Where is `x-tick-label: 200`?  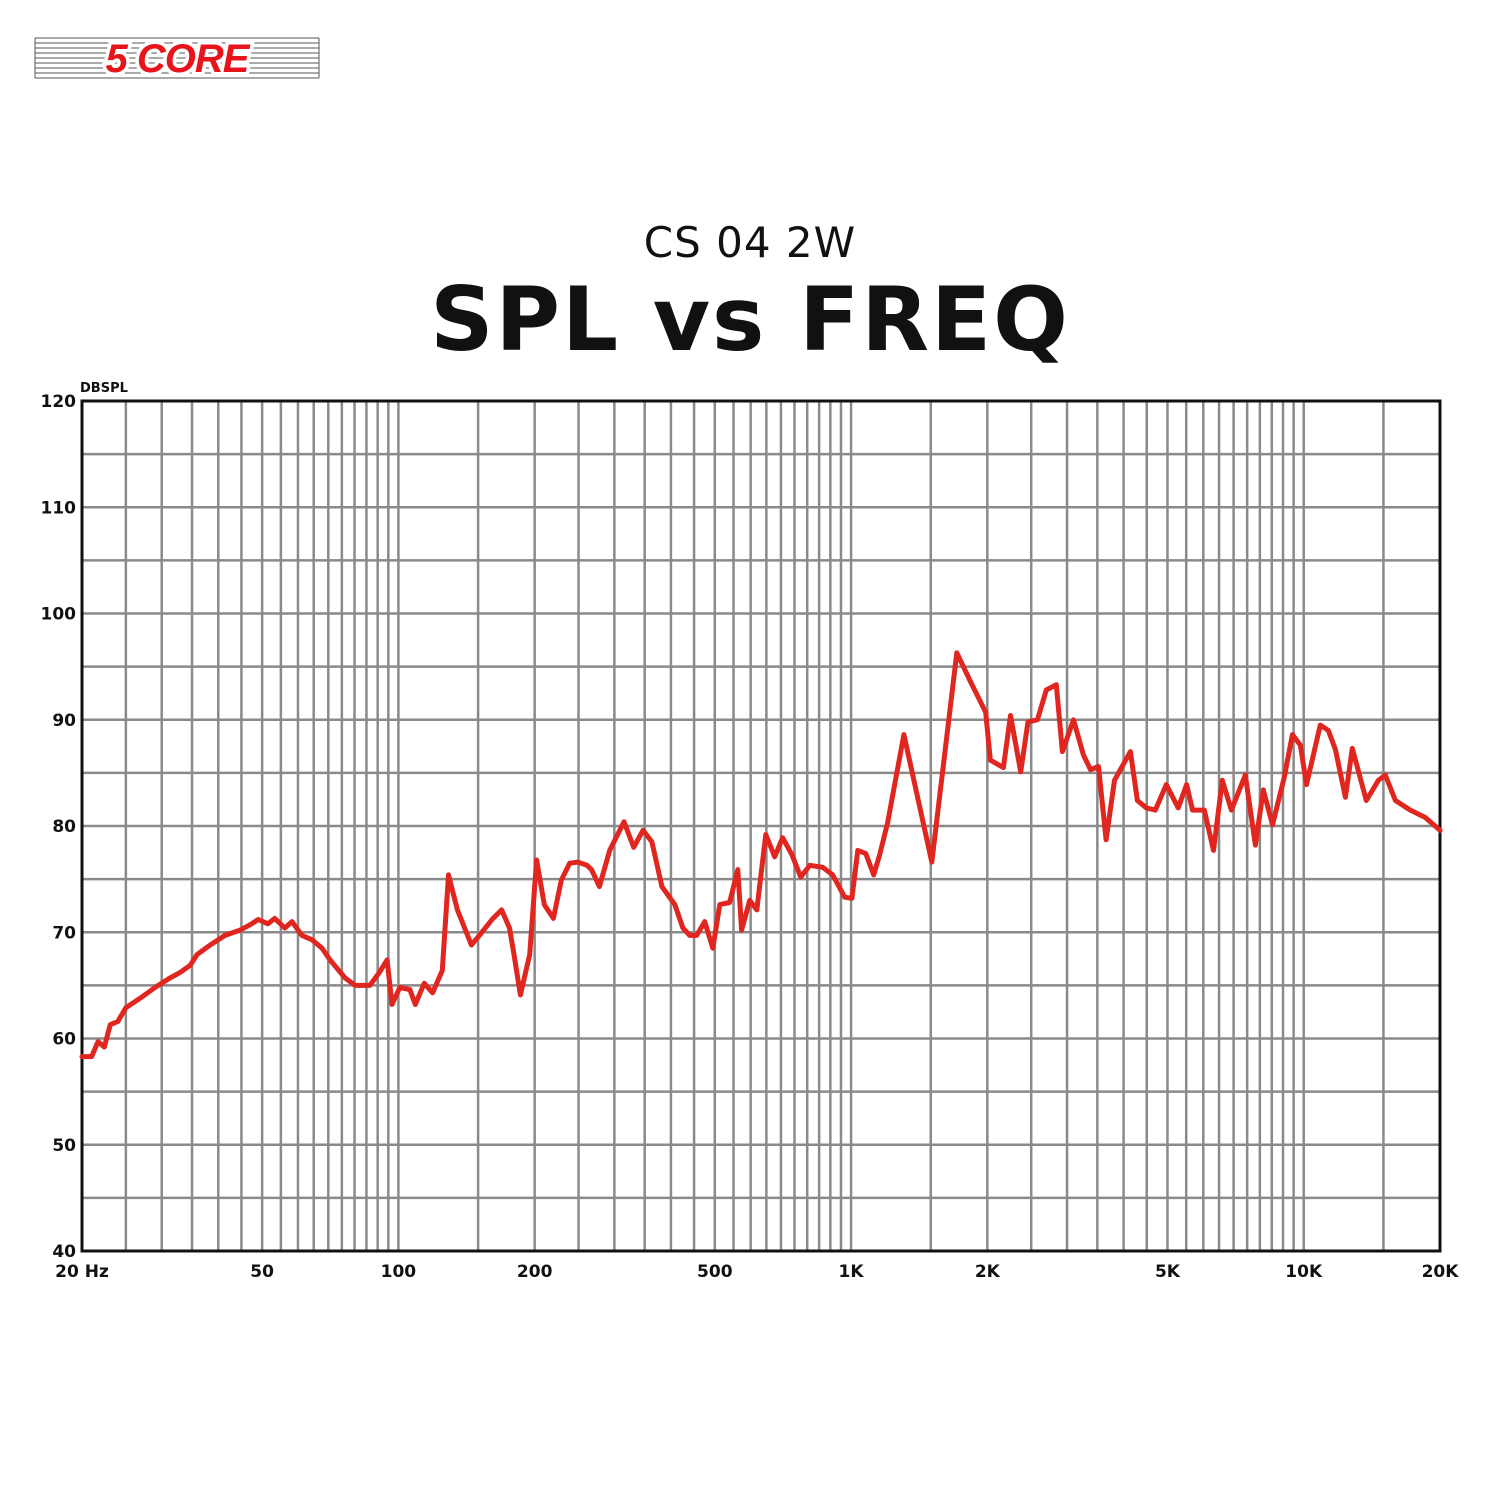
x-tick-label: 200 is located at coordinates (535, 1272).